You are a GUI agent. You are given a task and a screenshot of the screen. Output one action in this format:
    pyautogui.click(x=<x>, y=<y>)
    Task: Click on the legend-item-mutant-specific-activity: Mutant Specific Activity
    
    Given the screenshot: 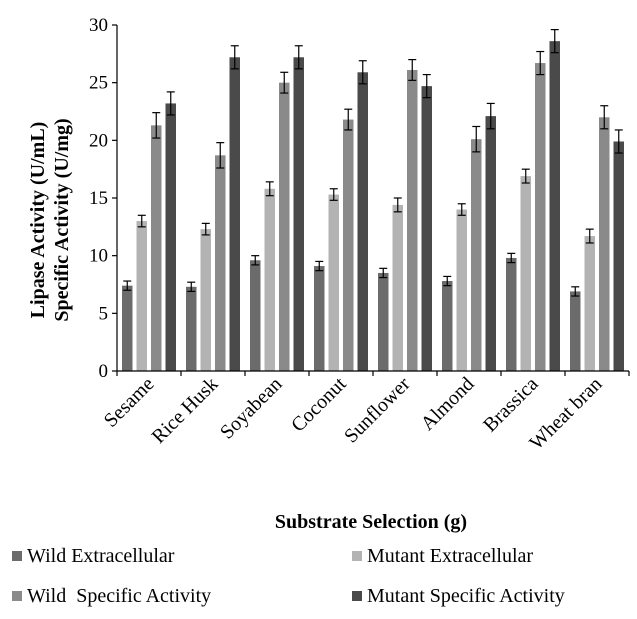 What is the action you would take?
    pyautogui.click(x=458, y=596)
    